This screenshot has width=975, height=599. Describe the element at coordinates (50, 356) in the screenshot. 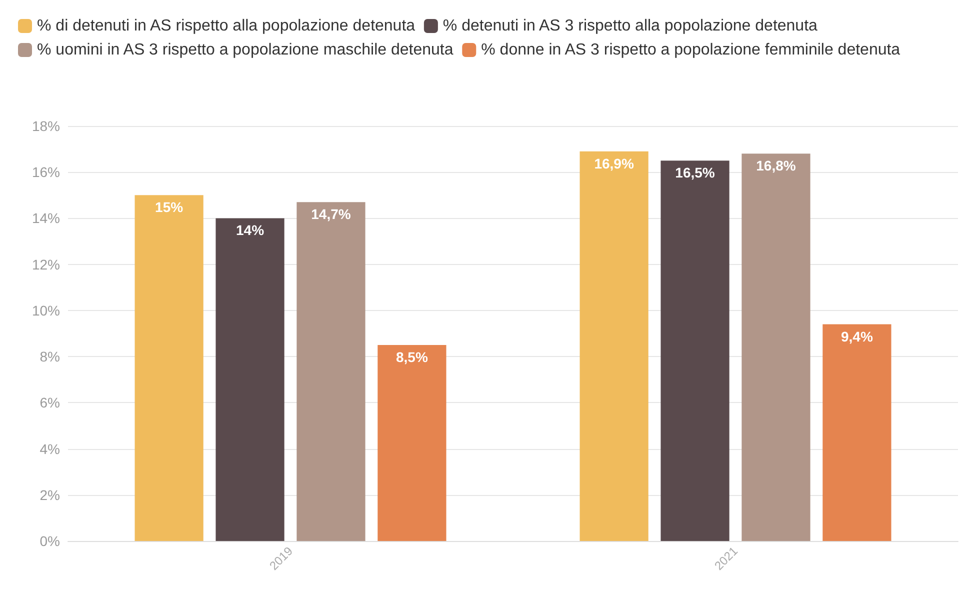

I see `y-tick-label: 8%` at that location.